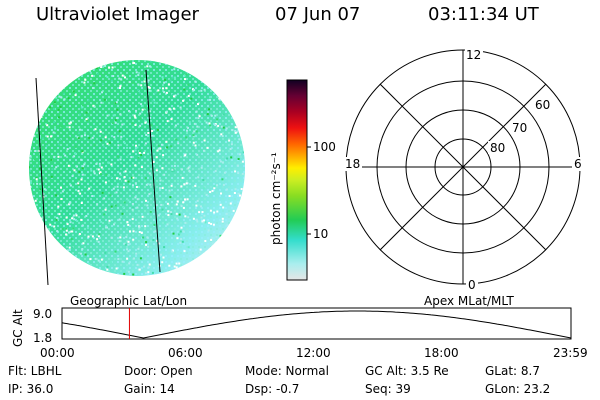 Image resolution: width=600 pixels, height=400 pixels. Describe the element at coordinates (272, 389) in the screenshot. I see `info-dsp: Dsp: -0.7` at that location.